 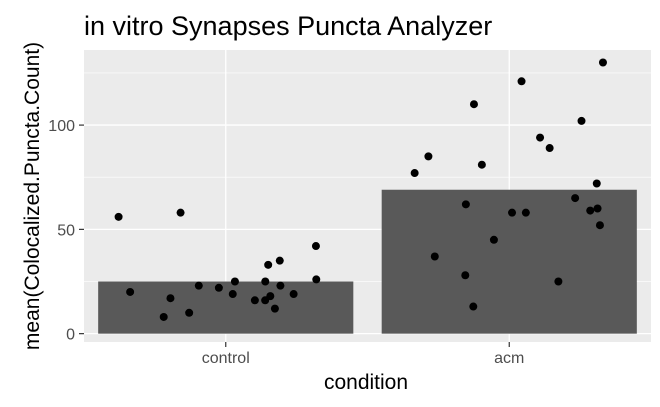 I want to click on y-axis: 0 50 100, so click(x=66, y=231).